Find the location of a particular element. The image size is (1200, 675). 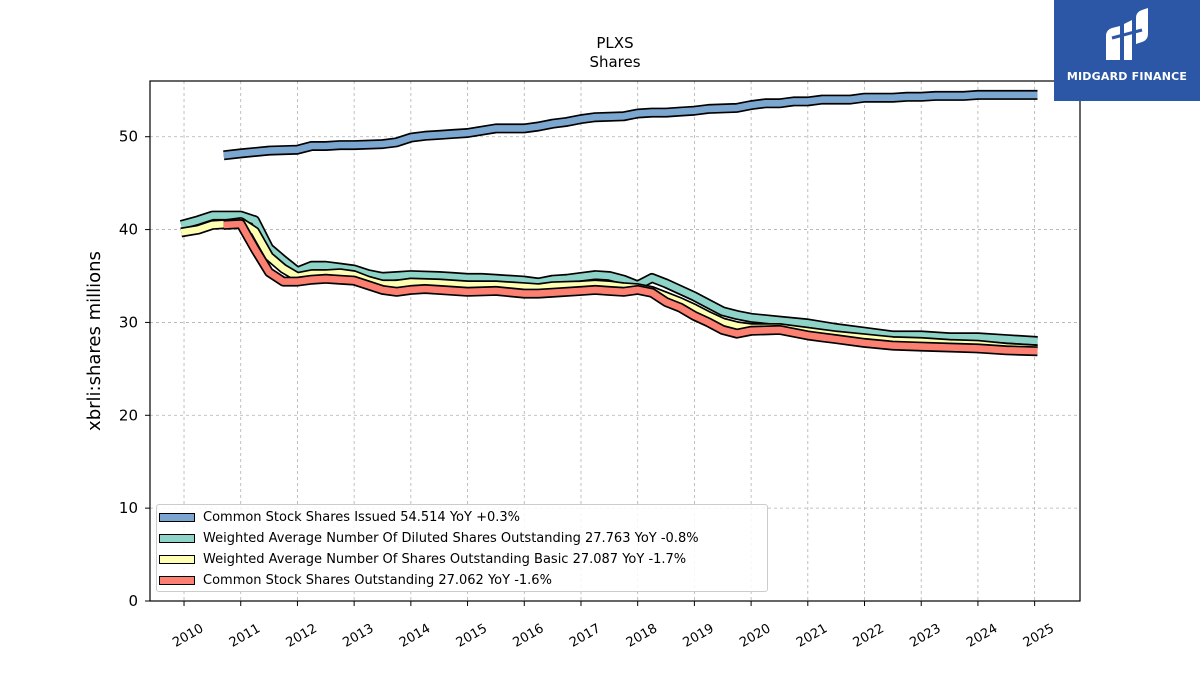

x-tick-label: 2024 is located at coordinates (982, 636).